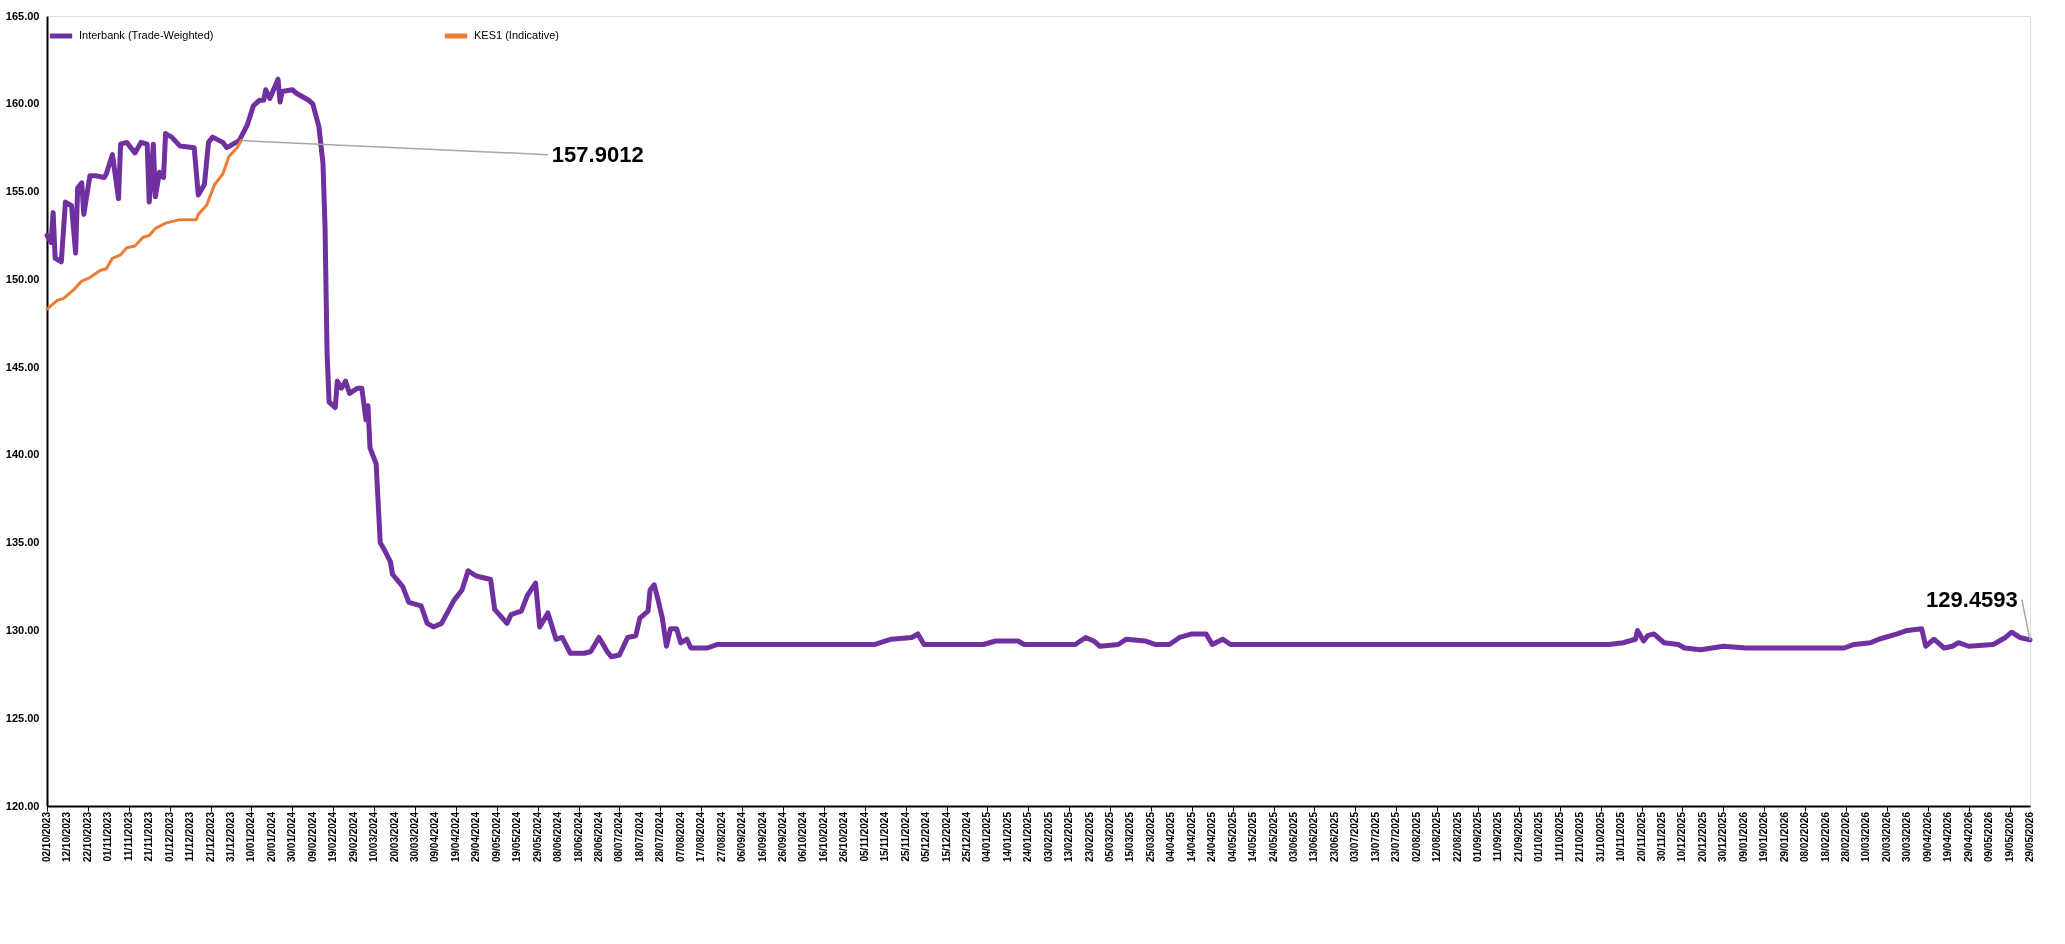  I want to click on x-tick-label: 01/11/2023, so click(108, 836).